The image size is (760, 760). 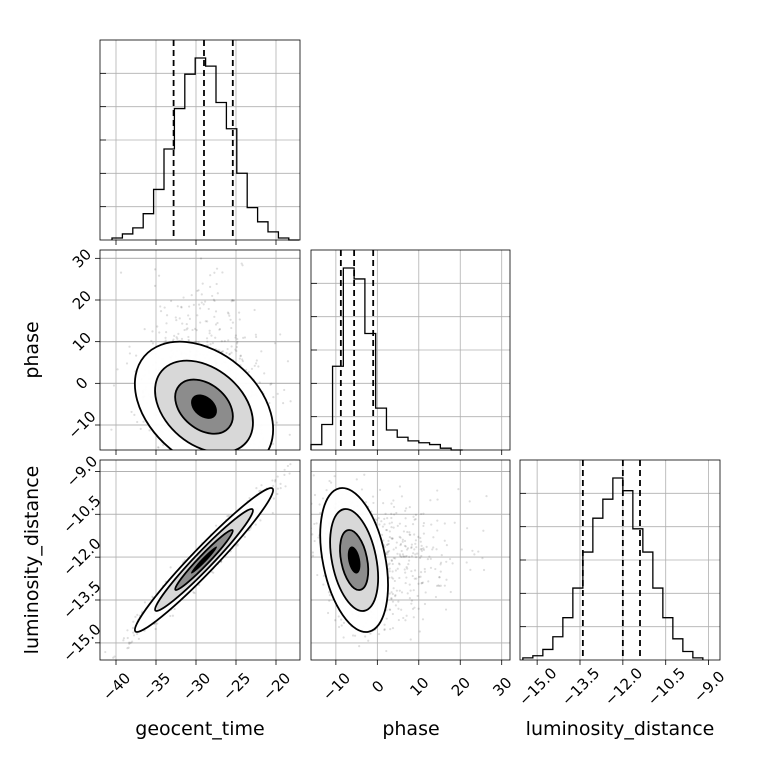 I want to click on x-axis-label-geocent_time: geocent_time, so click(x=199, y=729).